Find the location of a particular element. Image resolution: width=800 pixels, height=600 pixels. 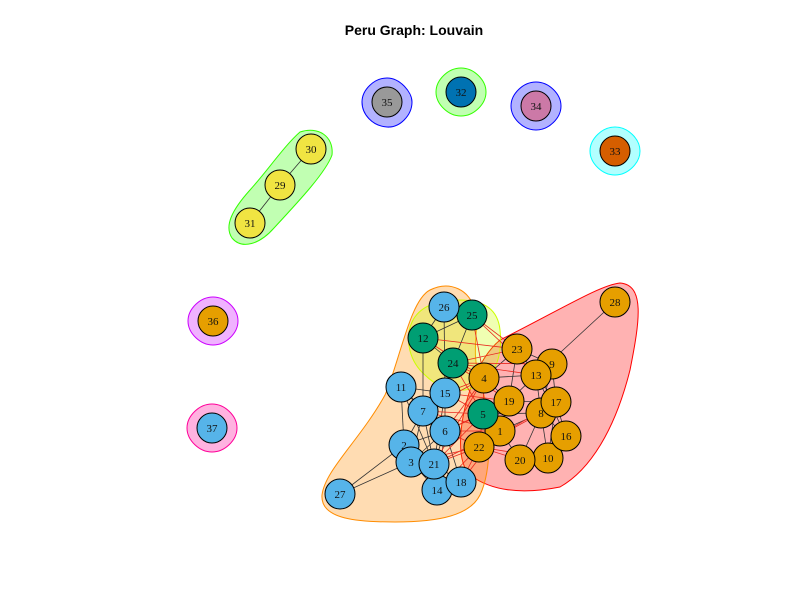

node-label-22: 22 is located at coordinates (479, 448).